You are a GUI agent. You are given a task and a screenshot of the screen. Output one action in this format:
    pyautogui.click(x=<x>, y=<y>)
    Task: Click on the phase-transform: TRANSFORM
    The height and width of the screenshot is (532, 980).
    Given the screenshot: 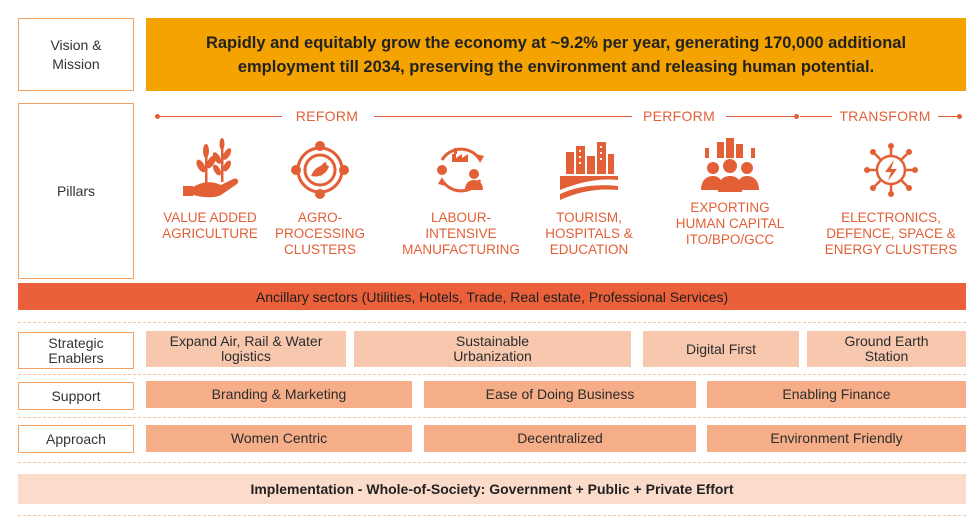 What is the action you would take?
    pyautogui.click(x=885, y=116)
    